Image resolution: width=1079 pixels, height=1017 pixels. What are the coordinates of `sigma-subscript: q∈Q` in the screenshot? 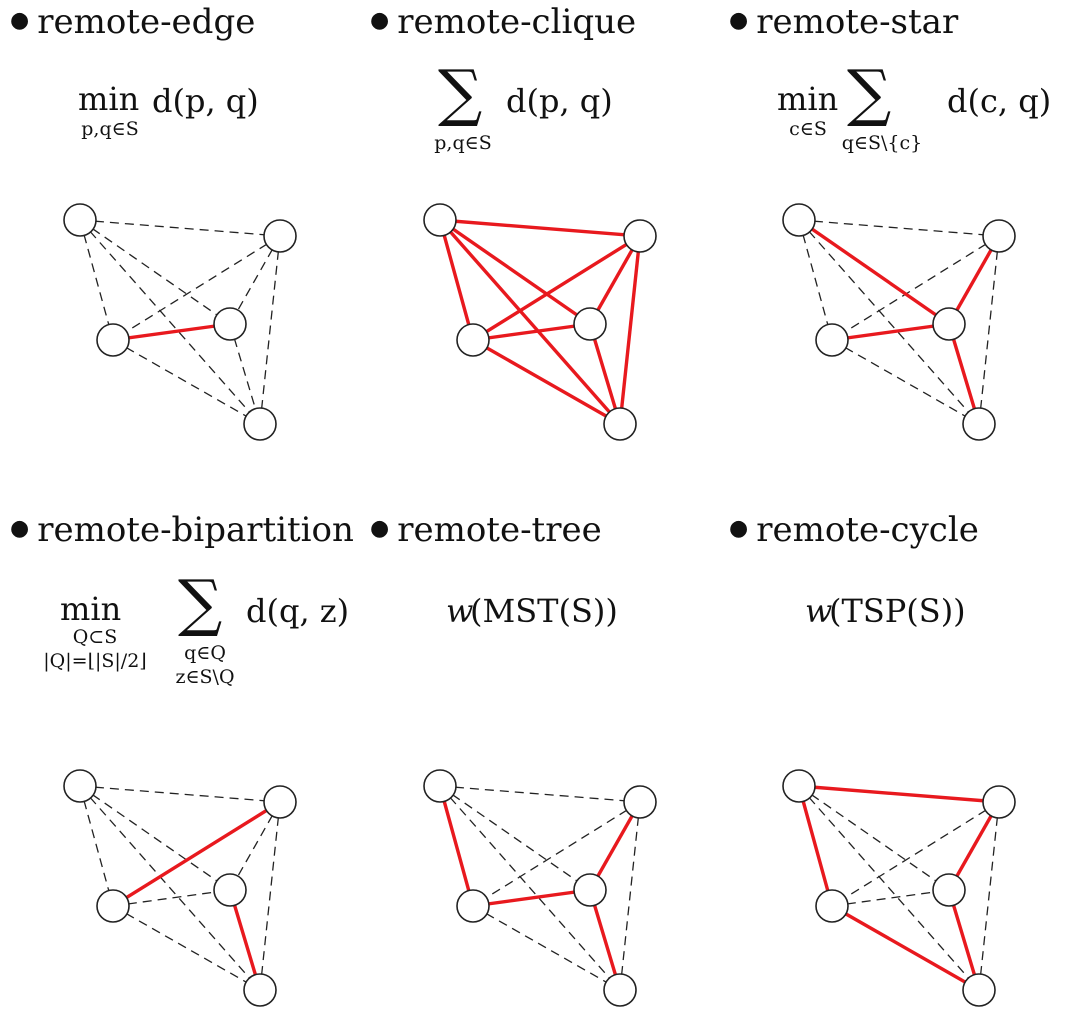 It's located at (205, 653).